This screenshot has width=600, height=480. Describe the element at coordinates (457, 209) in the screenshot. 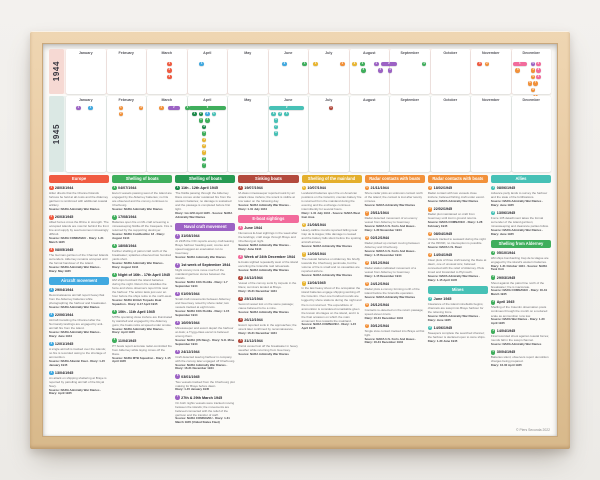

I see `event-entry-heading: 2 22/02/1945` at that location.